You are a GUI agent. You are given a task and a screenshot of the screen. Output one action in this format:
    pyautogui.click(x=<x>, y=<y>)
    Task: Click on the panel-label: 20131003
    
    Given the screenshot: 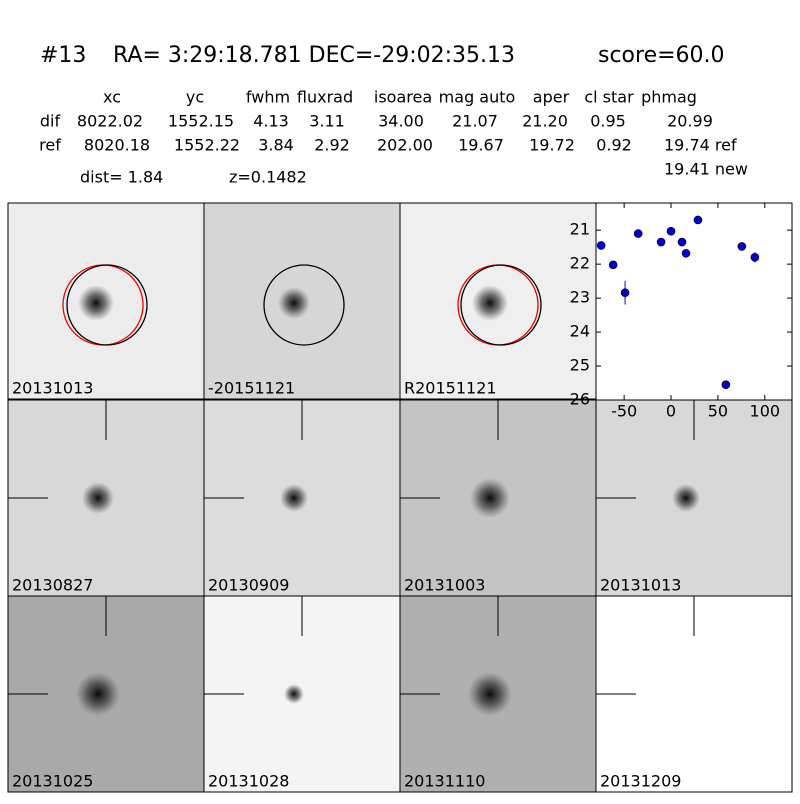 What is the action you would take?
    pyautogui.click(x=444, y=585)
    